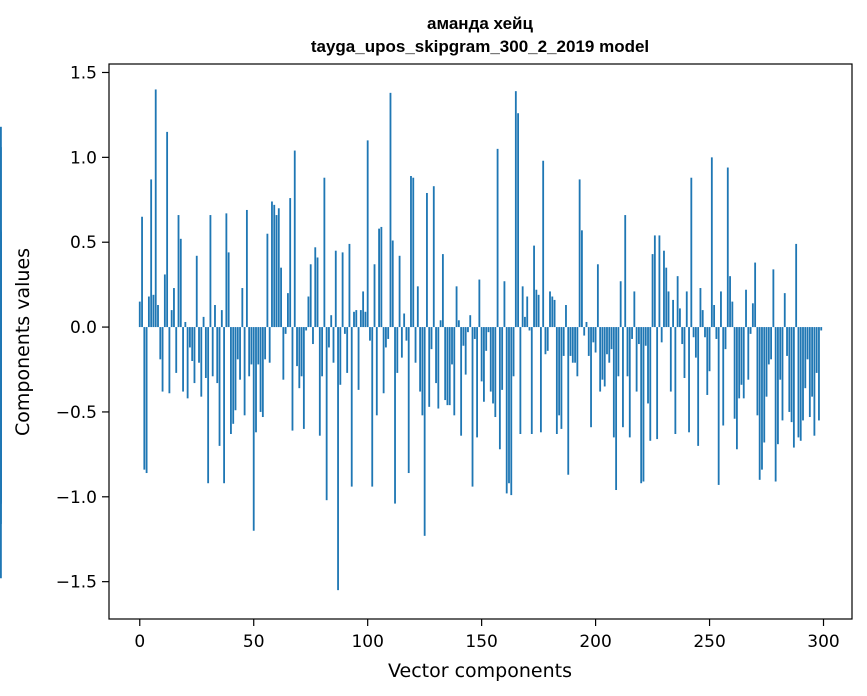 Image resolution: width=867 pixels, height=696 pixels. Describe the element at coordinates (487, 635) in the screenshot. I see `x-axis-ticks: 0 50 100 150 200 250 300` at that location.